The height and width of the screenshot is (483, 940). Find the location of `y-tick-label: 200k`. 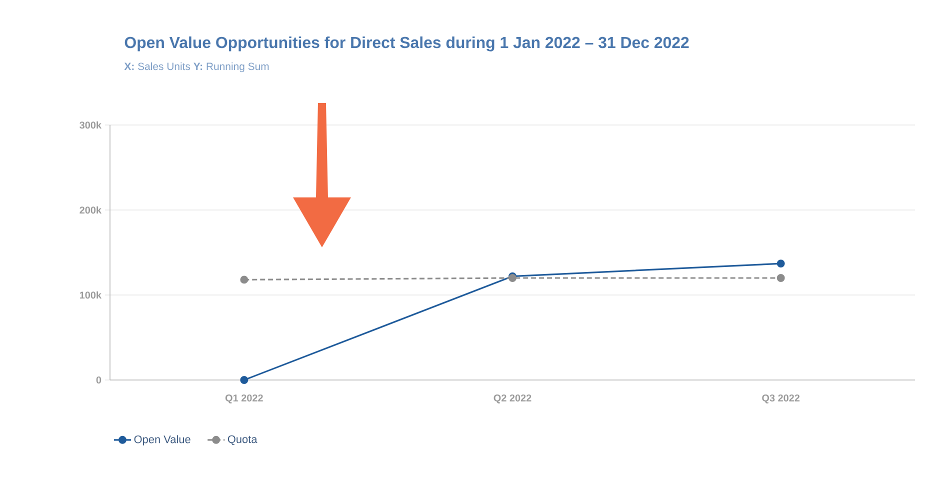

y-tick-label: 200k is located at coordinates (91, 210).